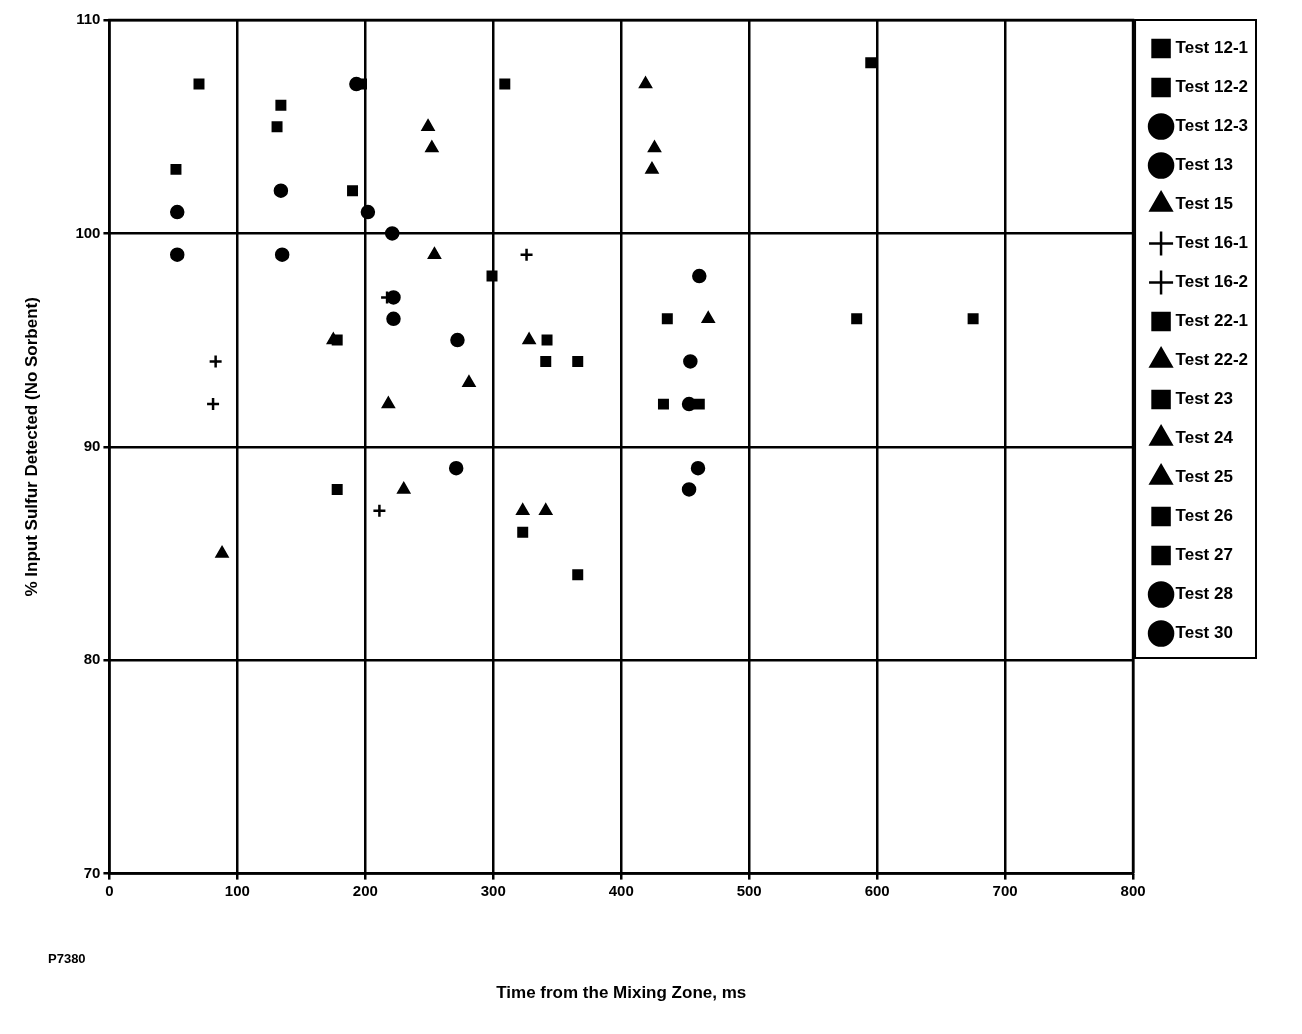 Image resolution: width=1302 pixels, height=1034 pixels. Describe the element at coordinates (1204, 204) in the screenshot. I see `legend-label: Test 15` at that location.